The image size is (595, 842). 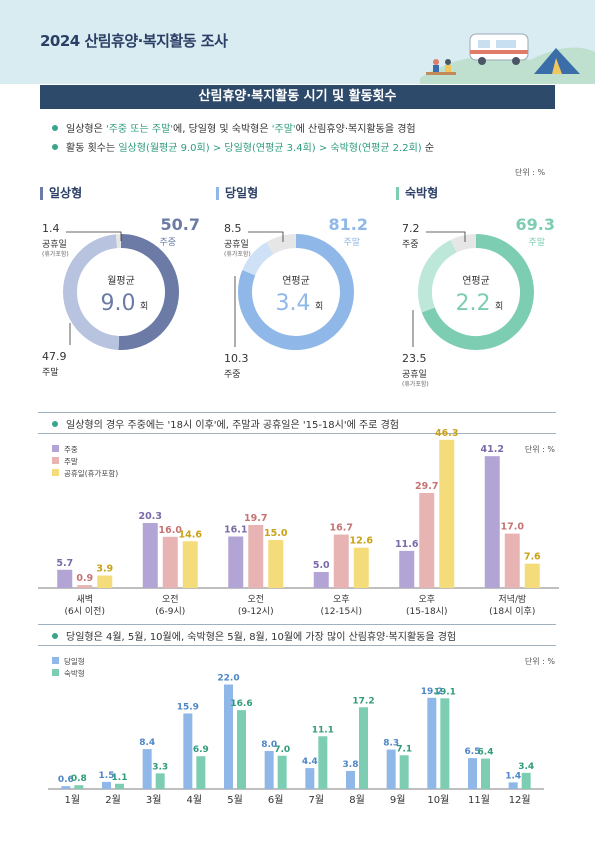 What do you see at coordinates (540, 661) in the screenshot?
I see `unit-label: 단위 : %` at bounding box center [540, 661].